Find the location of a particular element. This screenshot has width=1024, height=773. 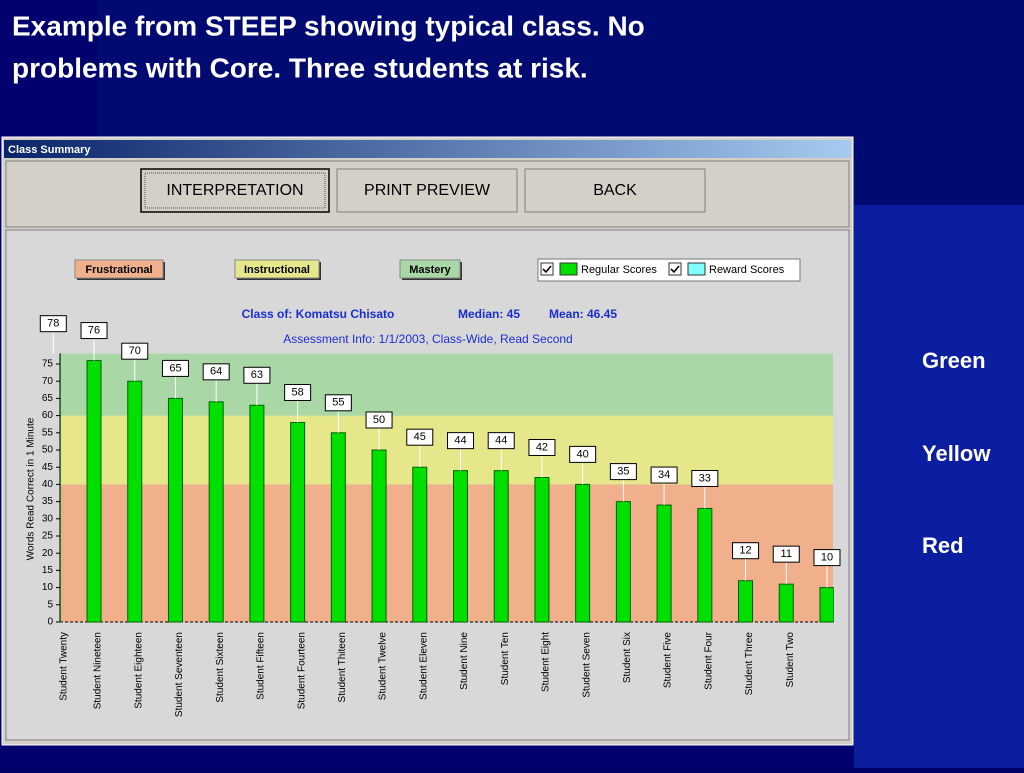

value-label: 76 is located at coordinates (94, 330).